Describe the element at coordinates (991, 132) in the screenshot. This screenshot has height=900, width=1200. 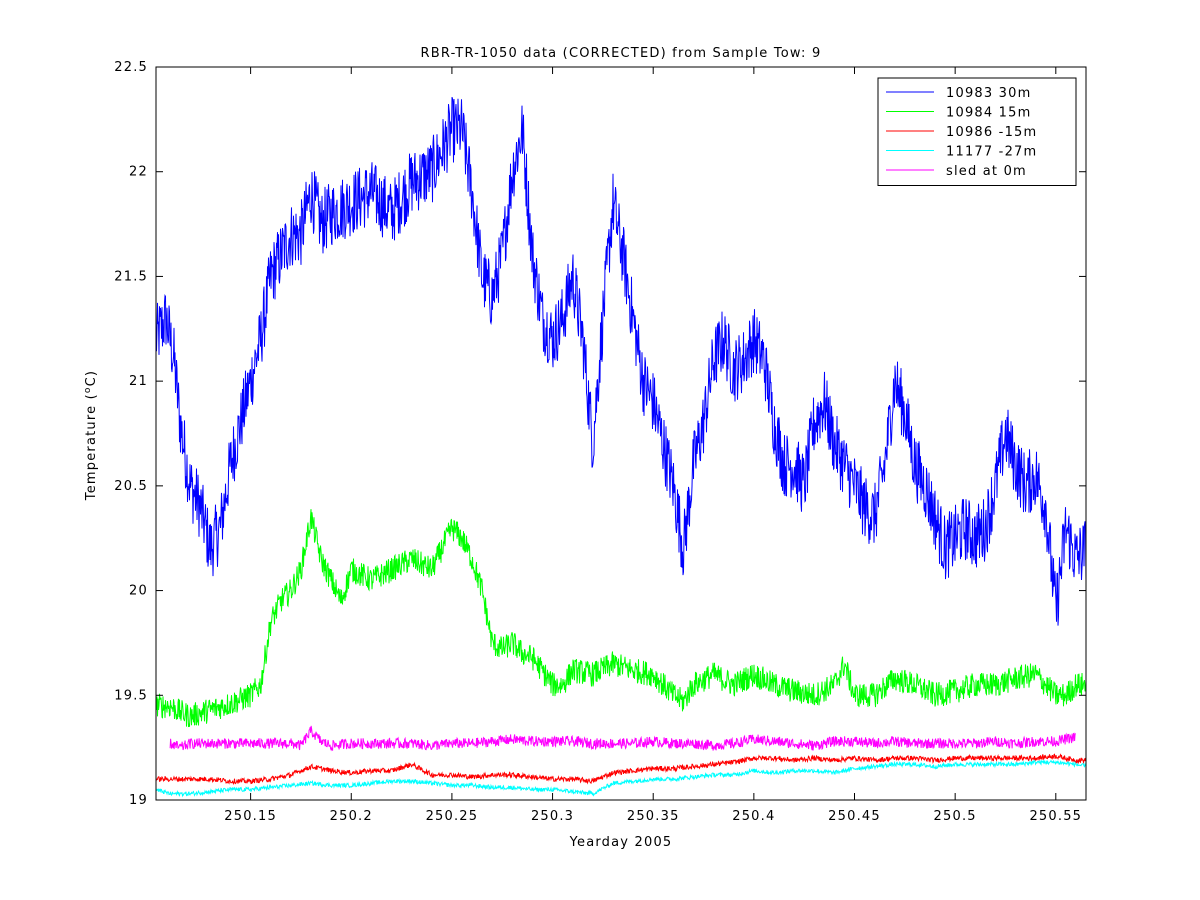
I see `legend-label: 10986 -15m` at that location.